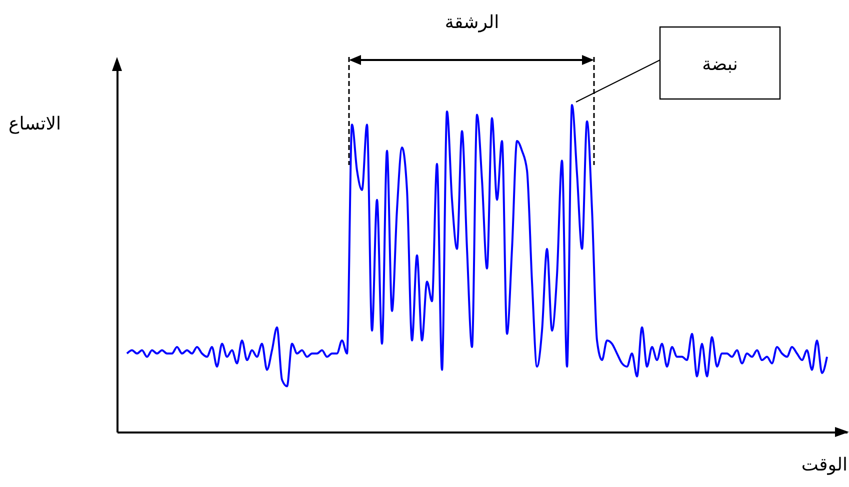 This screenshot has width=849, height=487. I want to click on text: الرشقة, so click(472, 22).